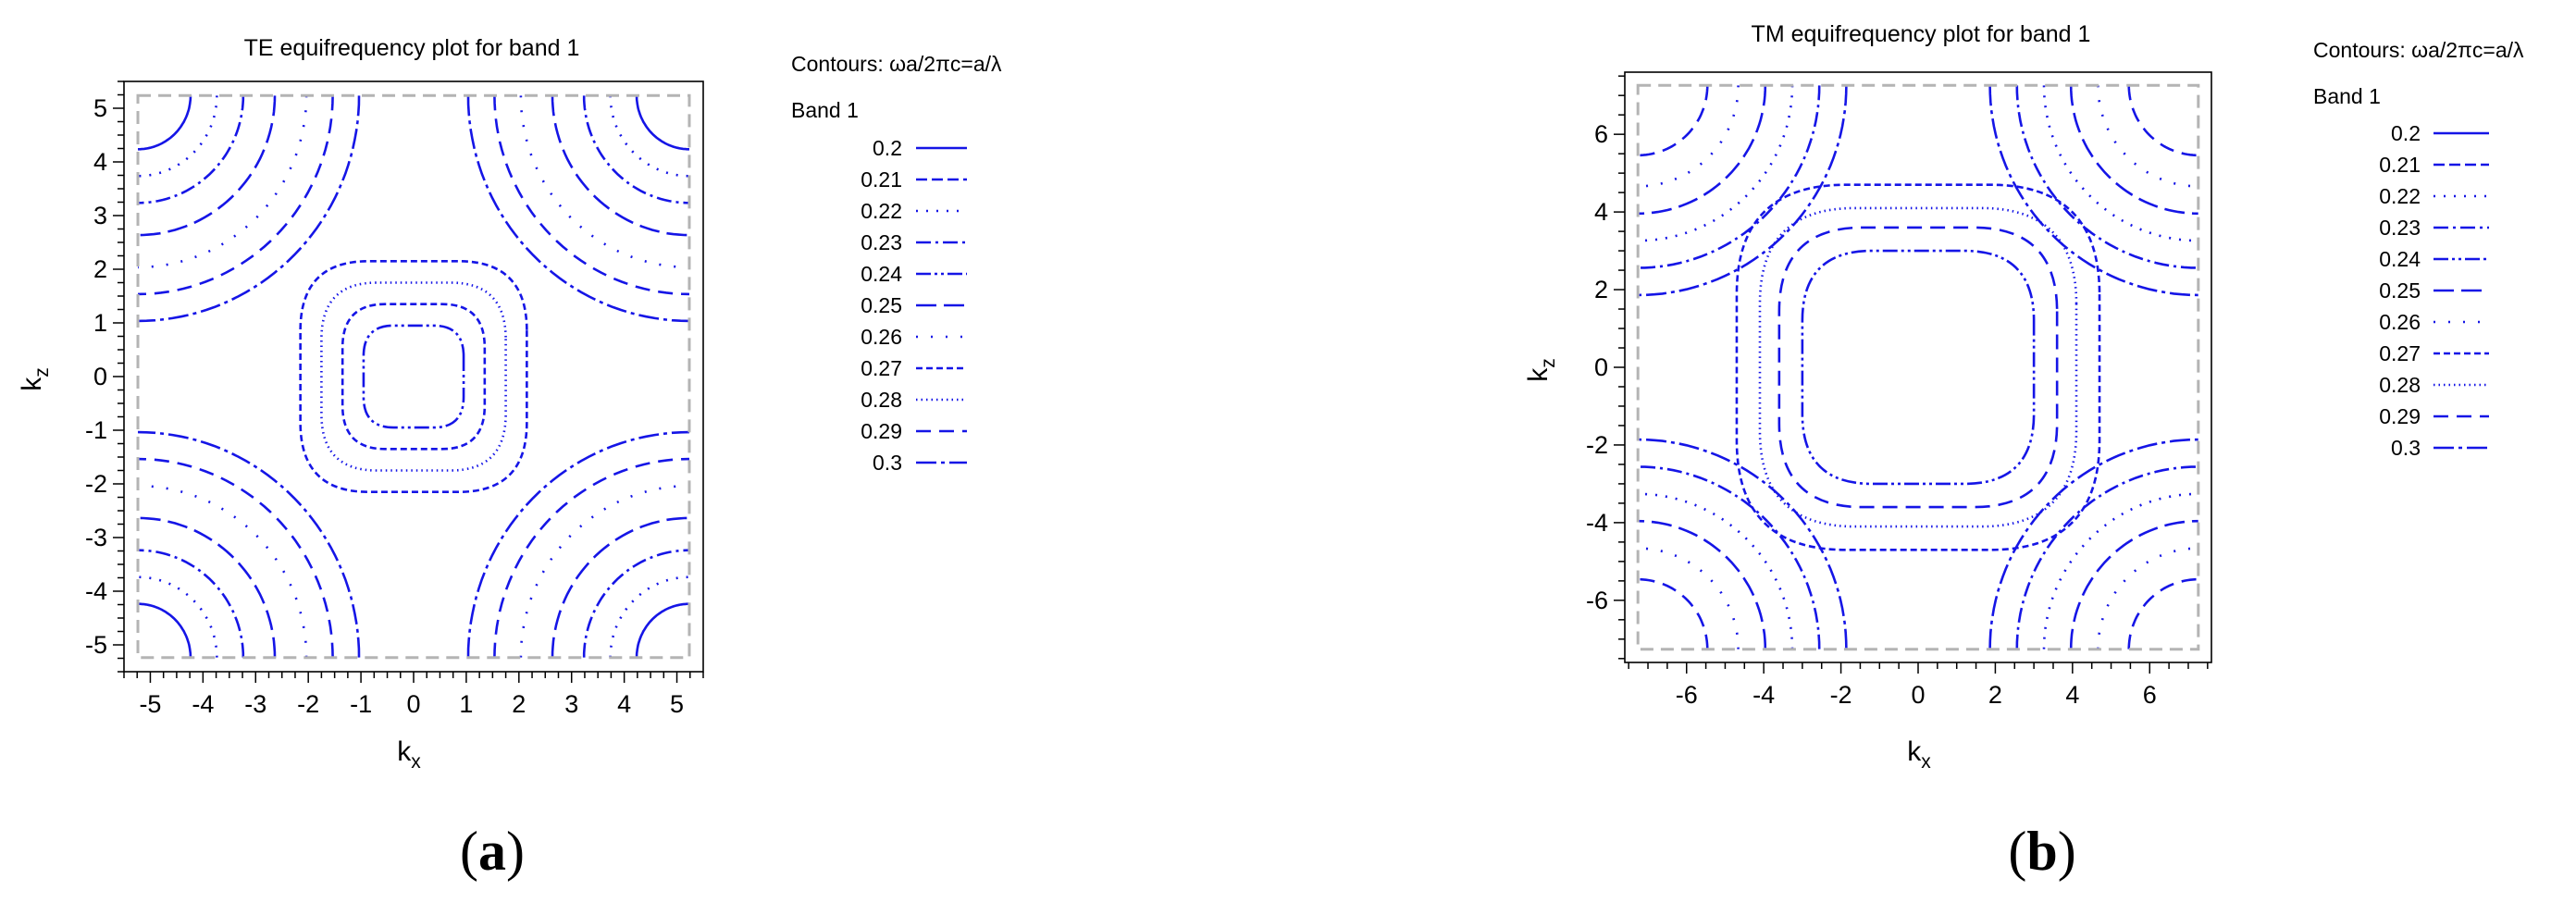 Image resolution: width=2576 pixels, height=903 pixels. I want to click on panel-b-legend-title: Contours: ωa/2πc=a/λ, so click(2419, 50).